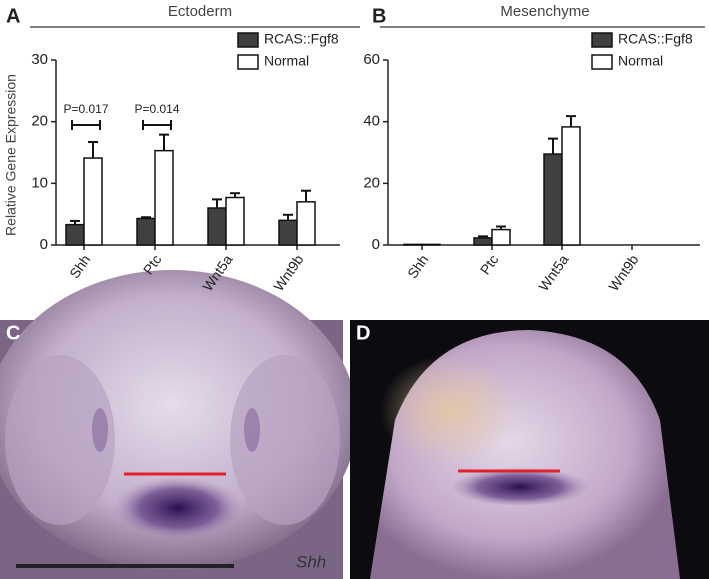  What do you see at coordinates (371, 59) in the screenshot?
I see `y-tick-label: 60` at bounding box center [371, 59].